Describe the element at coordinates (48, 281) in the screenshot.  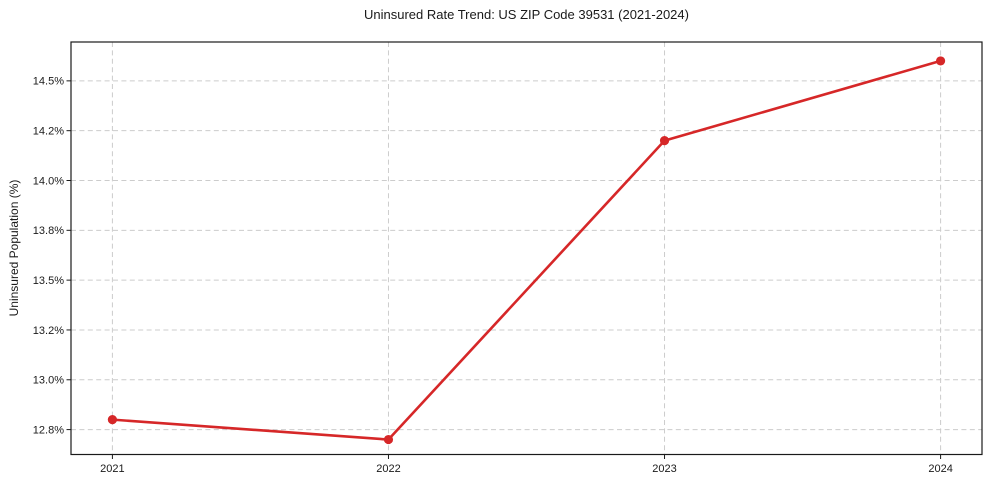
I see `y-tick-label: 13.5%` at that location.